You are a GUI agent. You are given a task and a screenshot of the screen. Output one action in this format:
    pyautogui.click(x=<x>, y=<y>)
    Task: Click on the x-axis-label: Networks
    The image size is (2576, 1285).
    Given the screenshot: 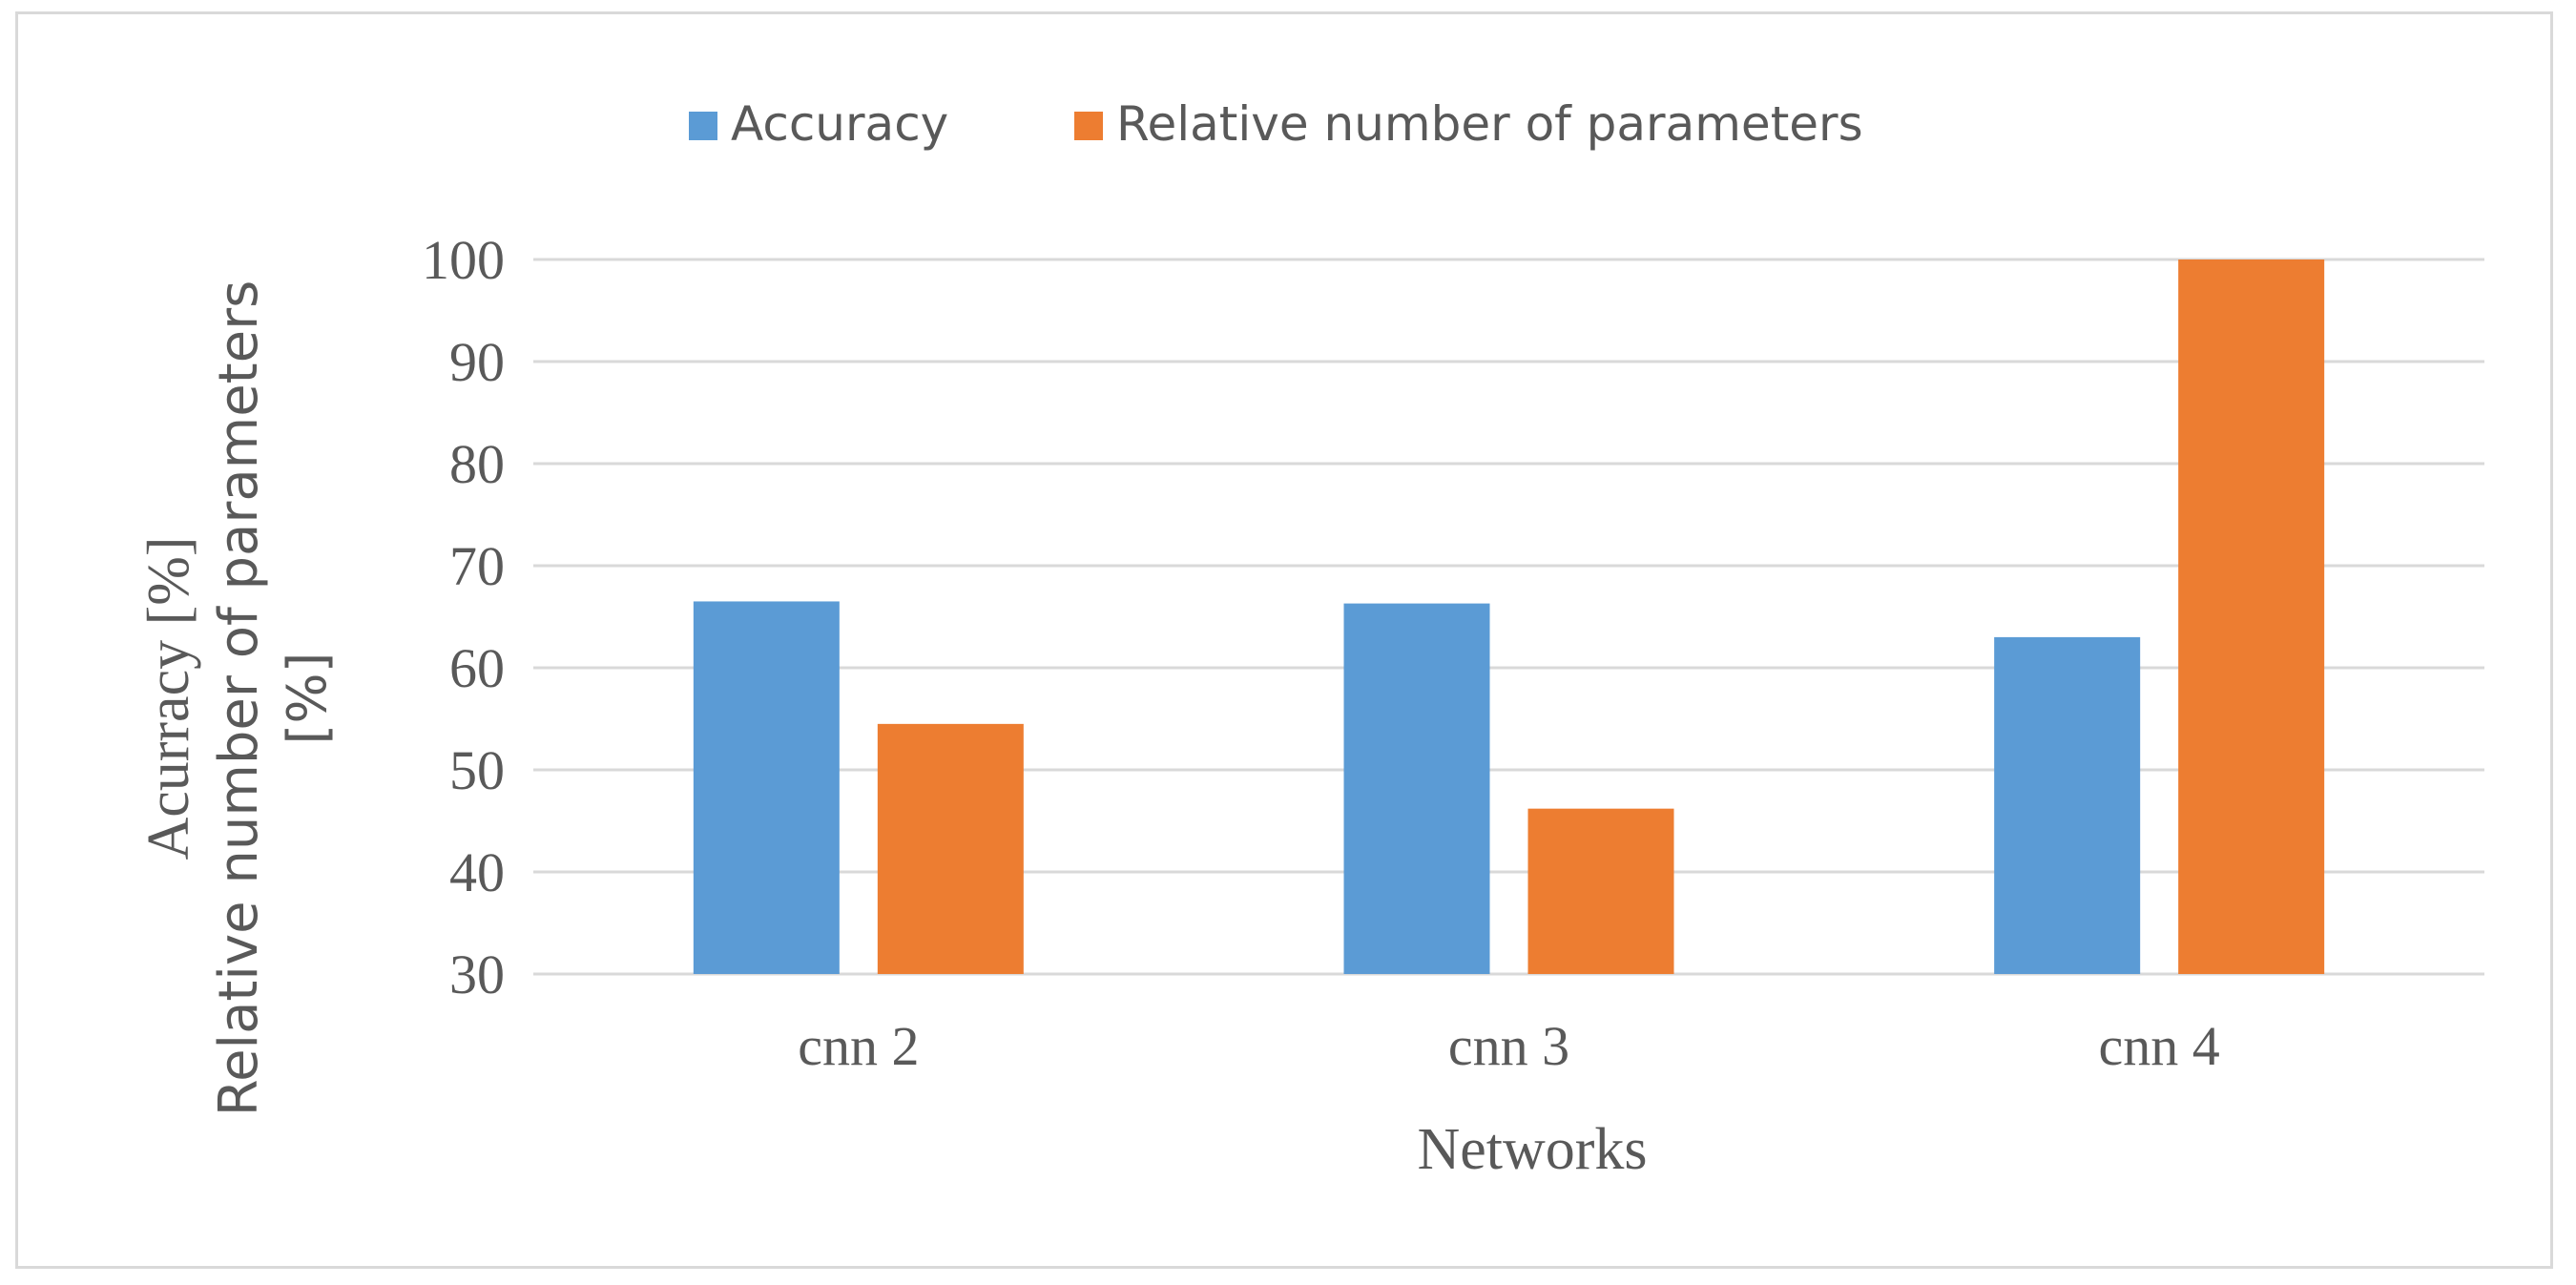 What is the action you would take?
    pyautogui.click(x=1532, y=1149)
    